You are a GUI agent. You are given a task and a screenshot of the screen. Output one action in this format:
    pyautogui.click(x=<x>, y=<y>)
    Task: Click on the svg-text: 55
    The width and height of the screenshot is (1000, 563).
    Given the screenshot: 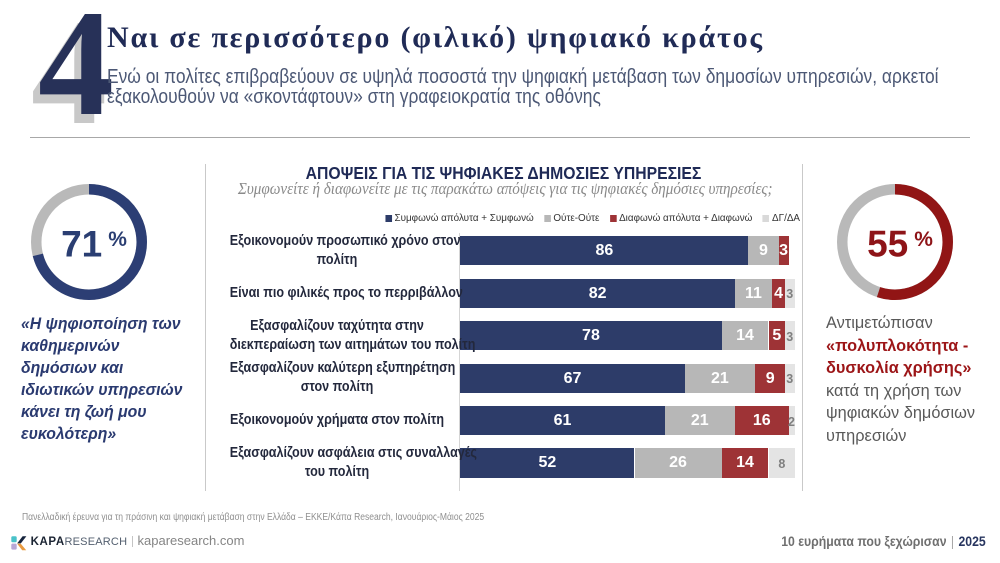 What is the action you would take?
    pyautogui.click(x=887, y=244)
    